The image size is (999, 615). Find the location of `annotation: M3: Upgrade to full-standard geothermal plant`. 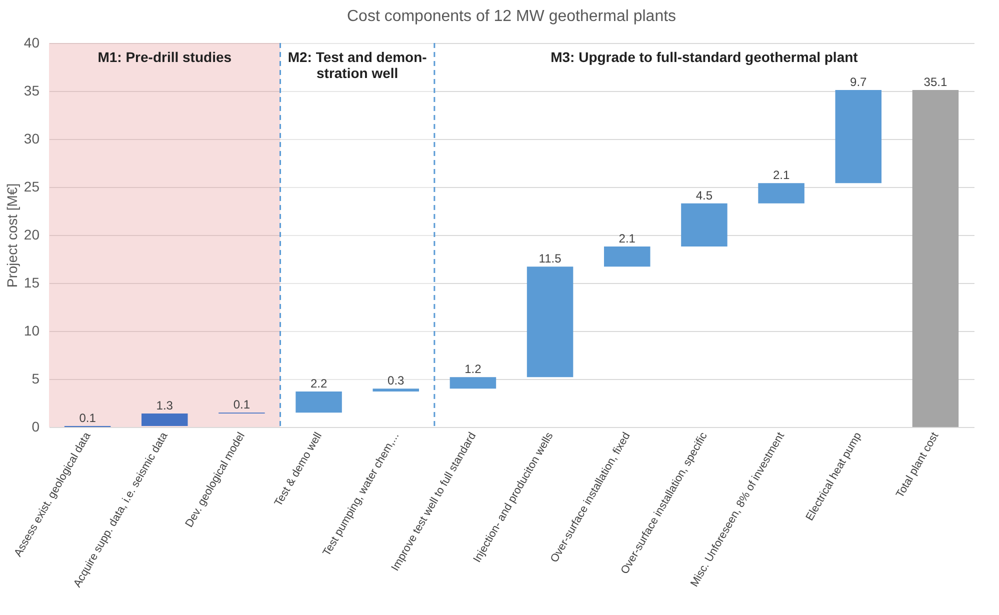

annotation: M3: Upgrade to full-standard geothermal plant is located at coordinates (704, 57).